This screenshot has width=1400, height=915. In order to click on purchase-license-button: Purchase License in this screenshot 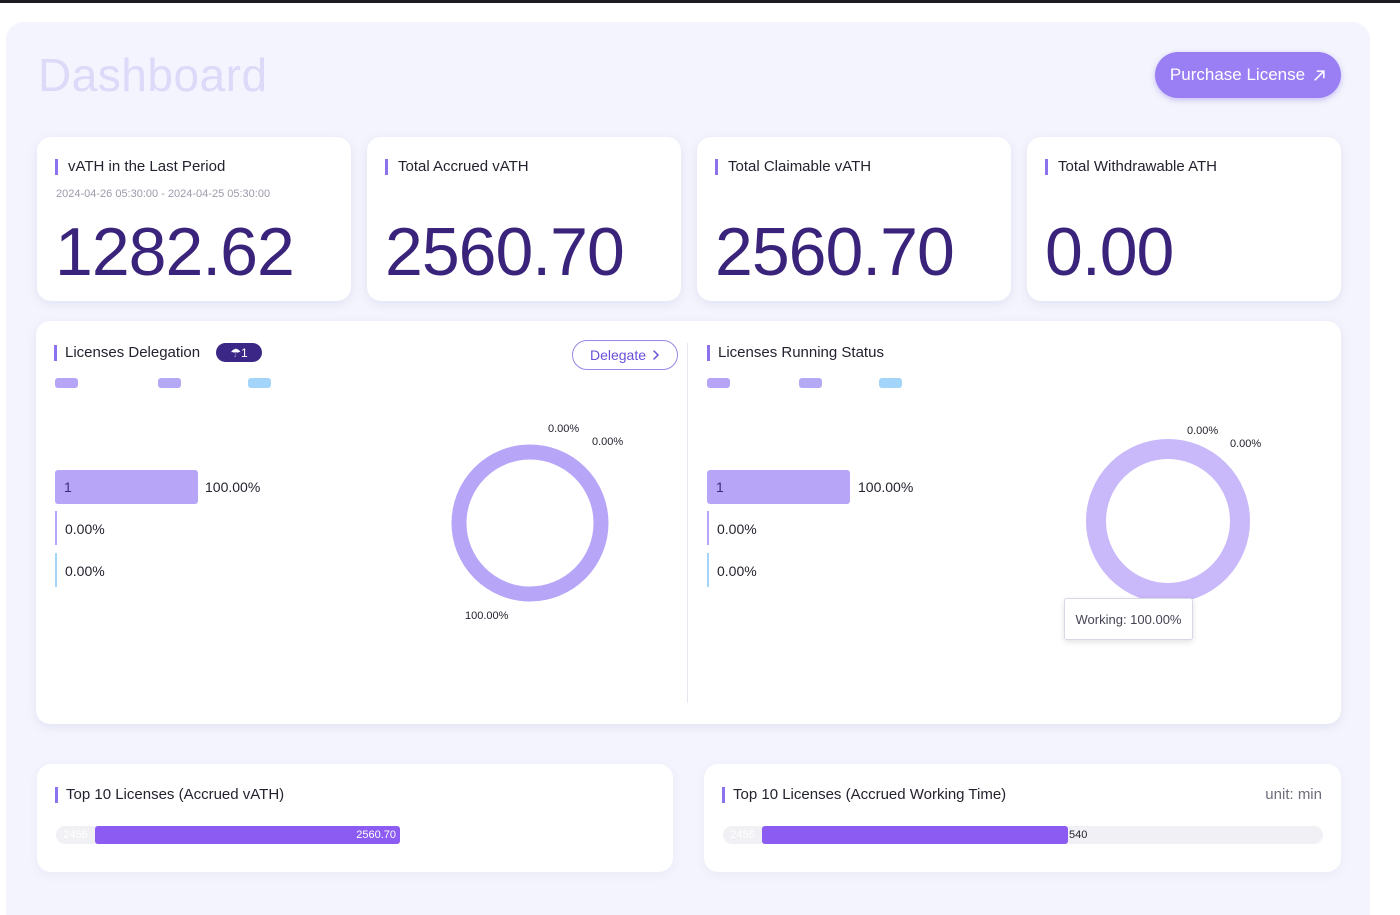, I will do `click(1248, 75)`.